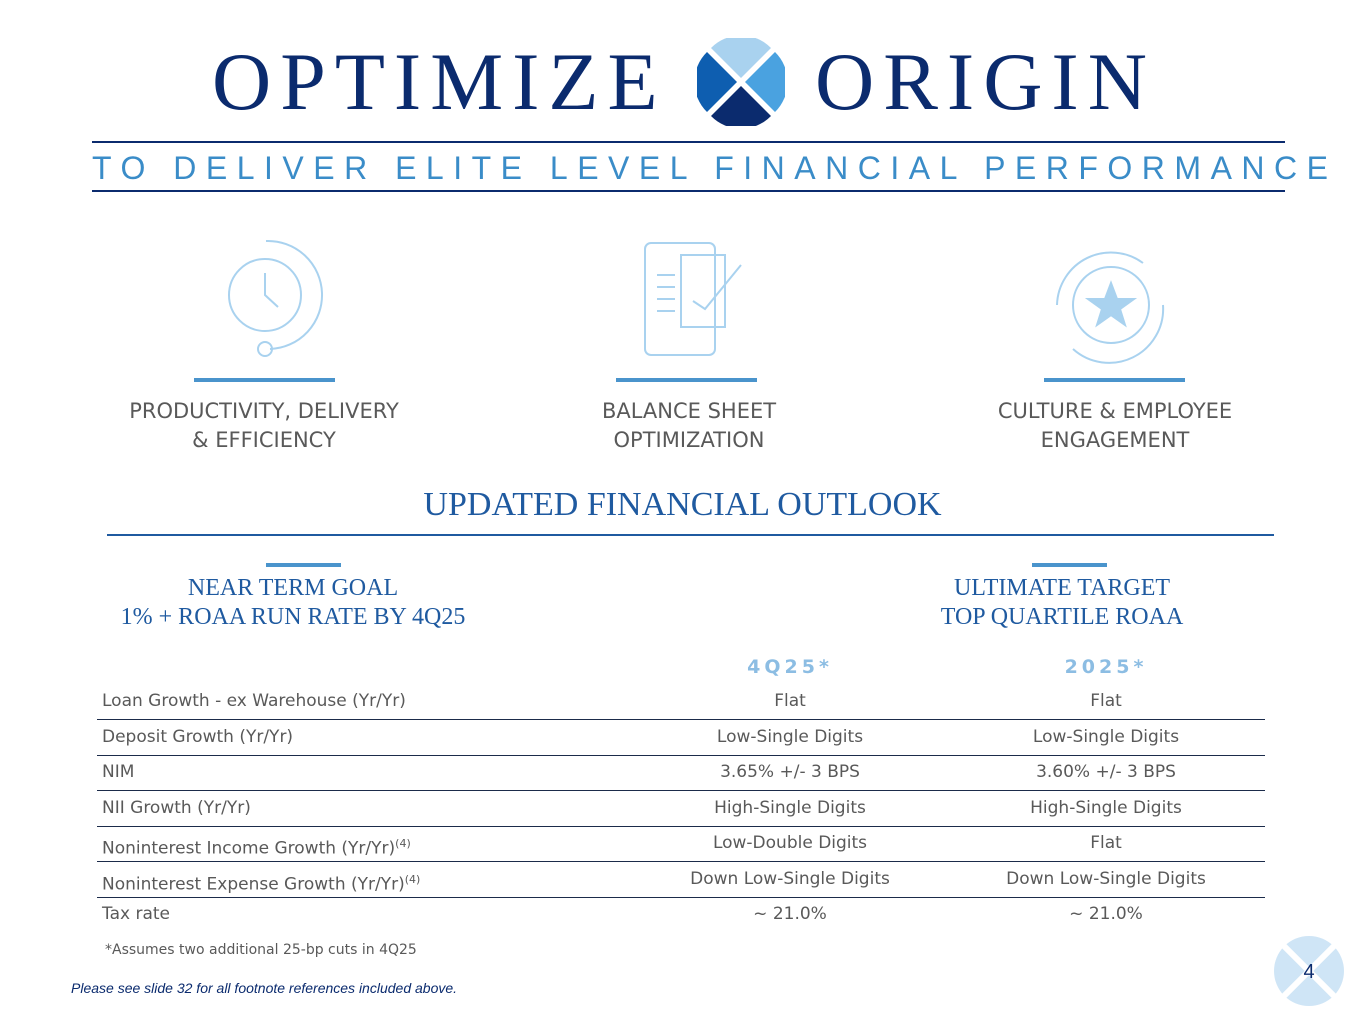 Image resolution: width=1365 pixels, height=1024 pixels. What do you see at coordinates (293, 617) in the screenshot?
I see `goal-line: 1% + ROAA RUN RATE BY 4Q25` at bounding box center [293, 617].